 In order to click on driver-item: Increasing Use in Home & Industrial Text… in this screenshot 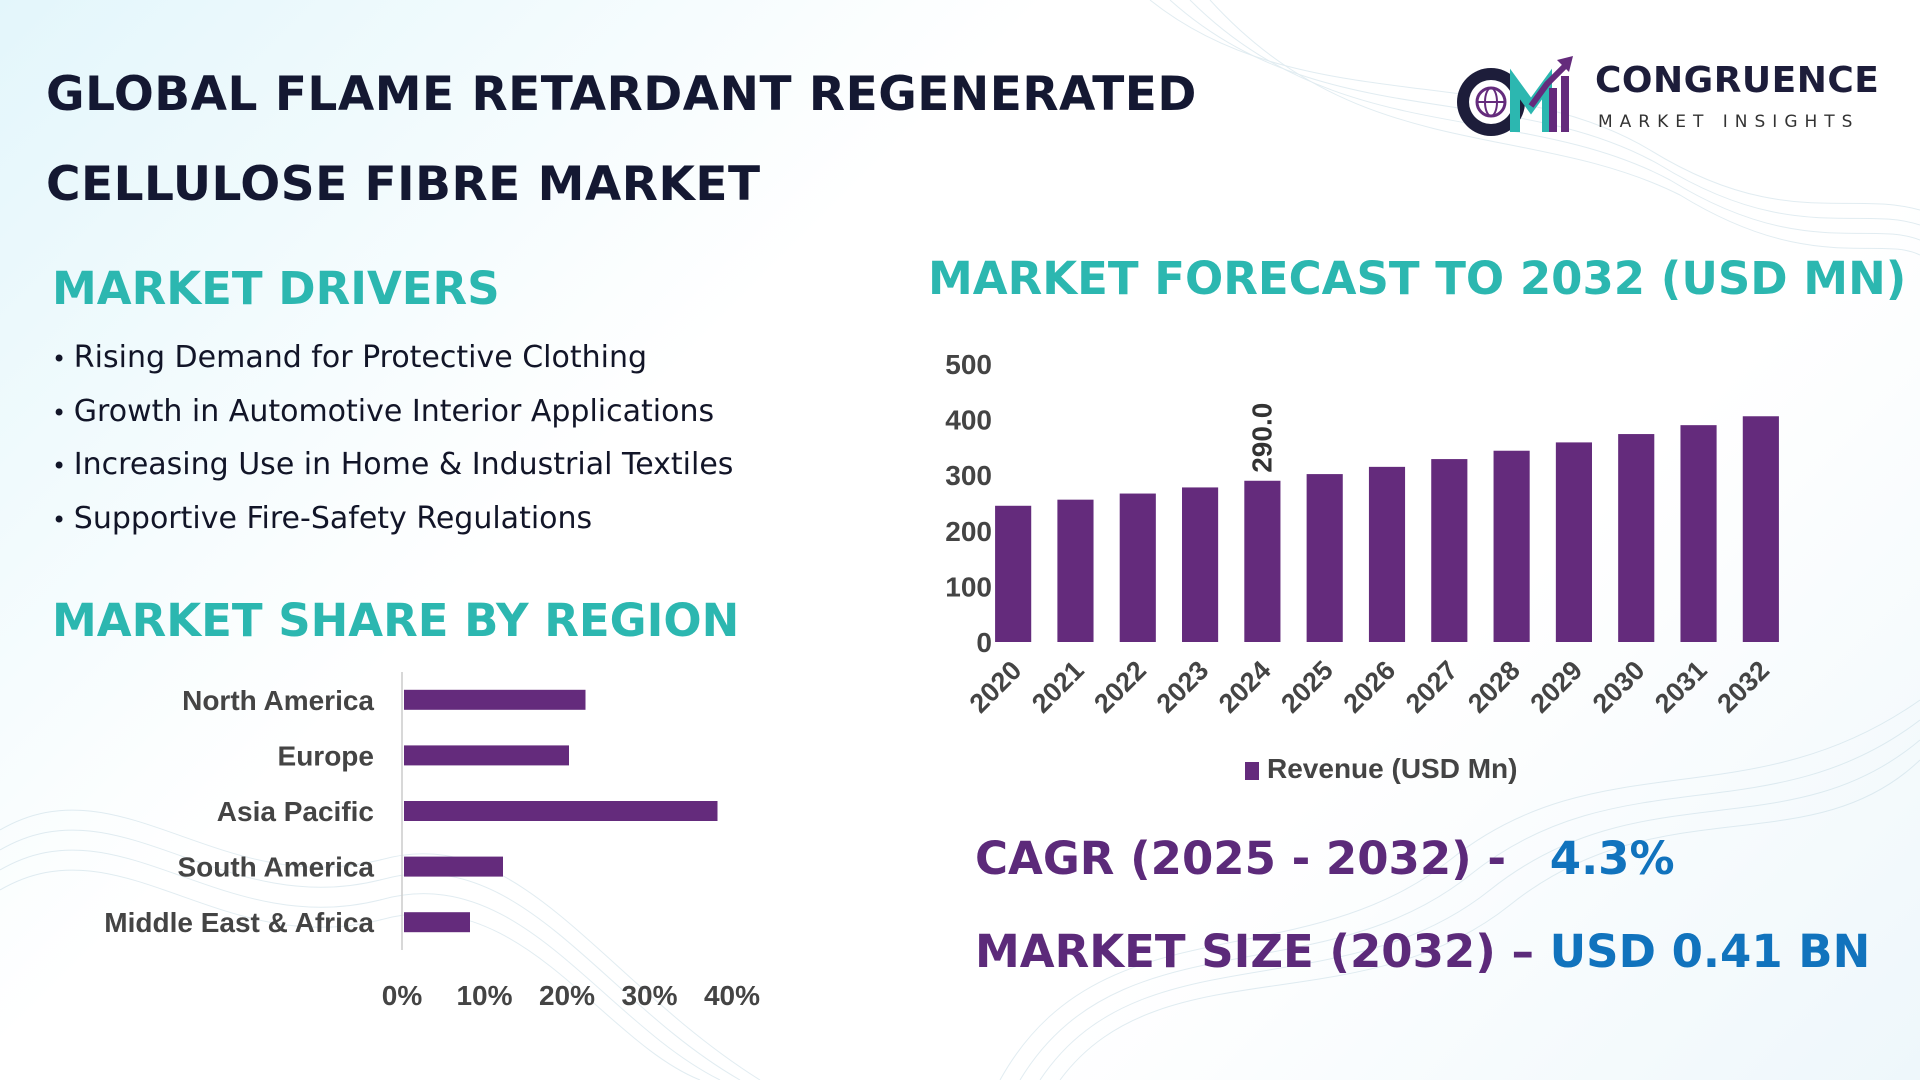, I will do `click(393, 472)`.